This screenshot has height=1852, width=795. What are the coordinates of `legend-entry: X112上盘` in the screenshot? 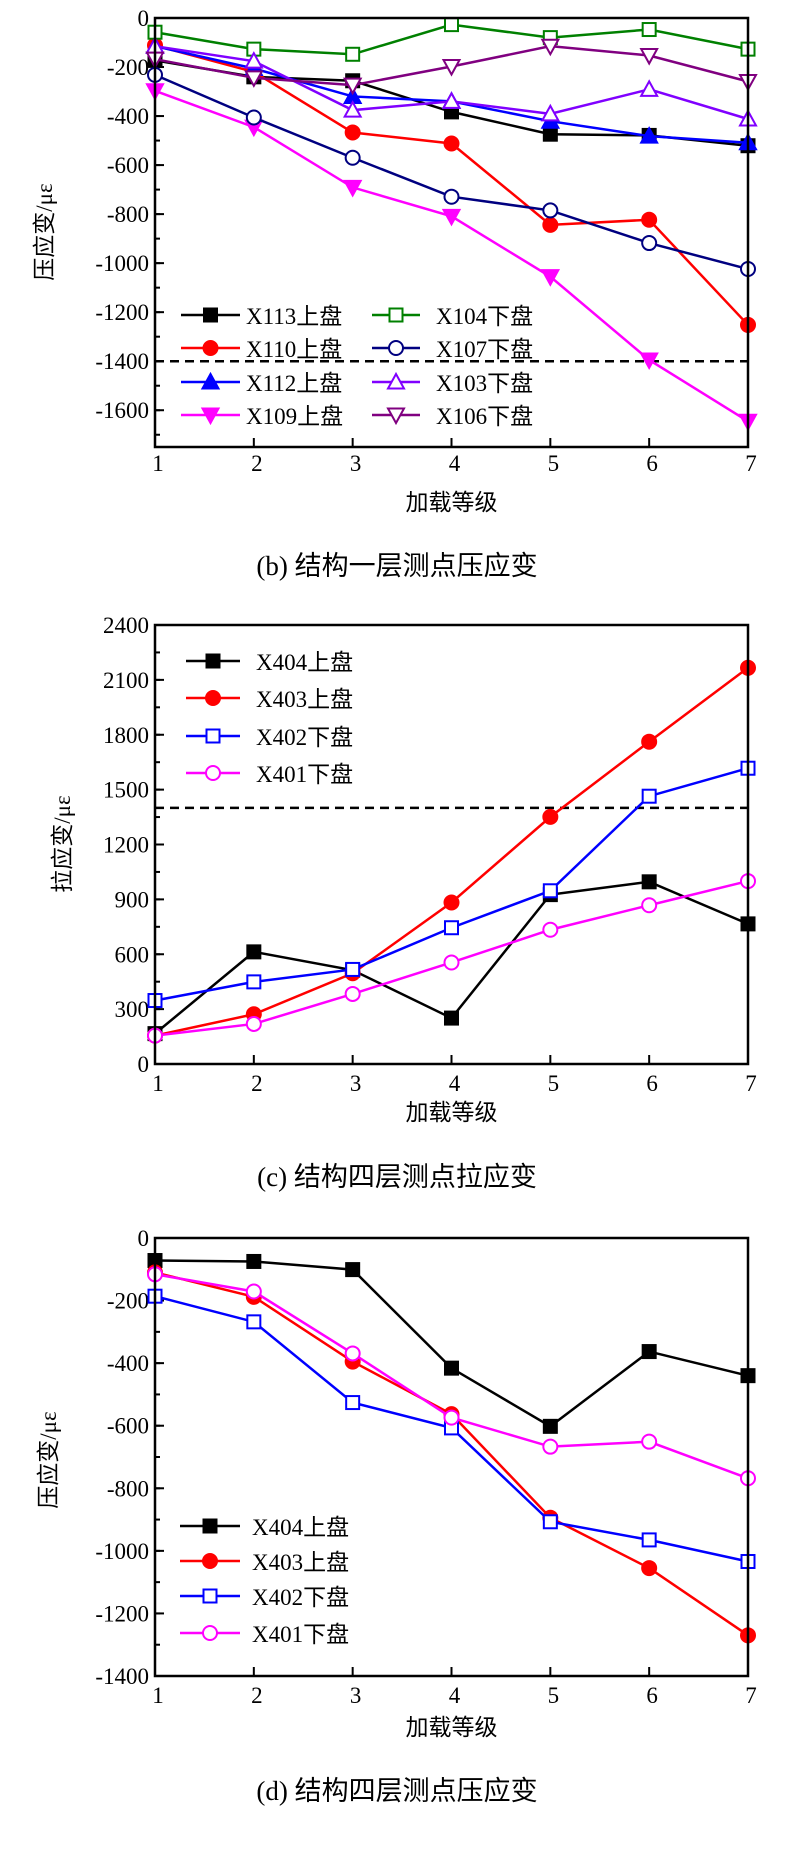 It's located at (261, 383).